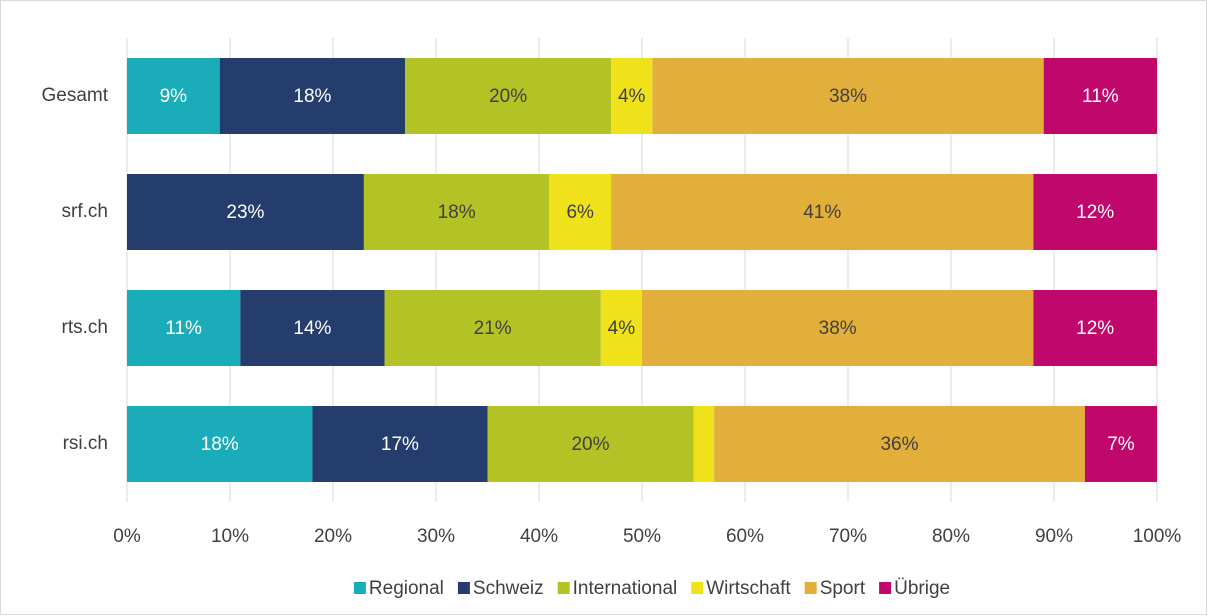 The image size is (1208, 616). I want to click on x-tick-label: 80%, so click(951, 536).